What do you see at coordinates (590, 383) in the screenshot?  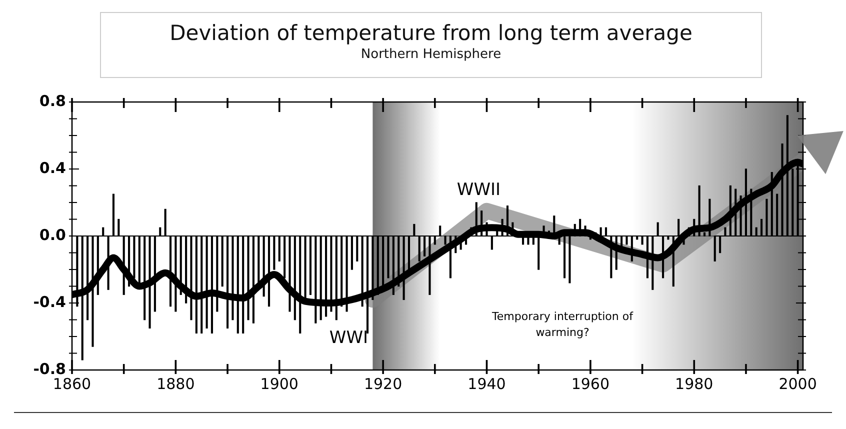 I see `x-tick-label: 1960` at bounding box center [590, 383].